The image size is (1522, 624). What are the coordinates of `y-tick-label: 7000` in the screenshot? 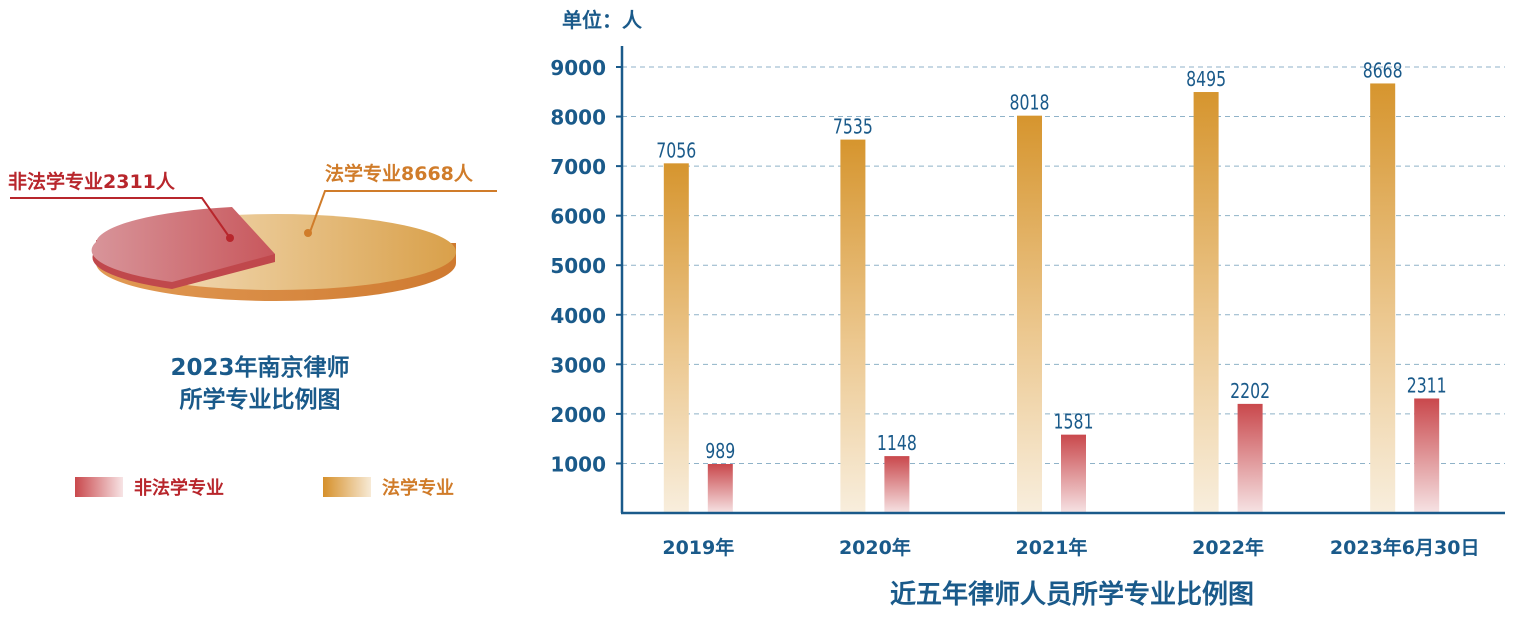 It's located at (578, 167).